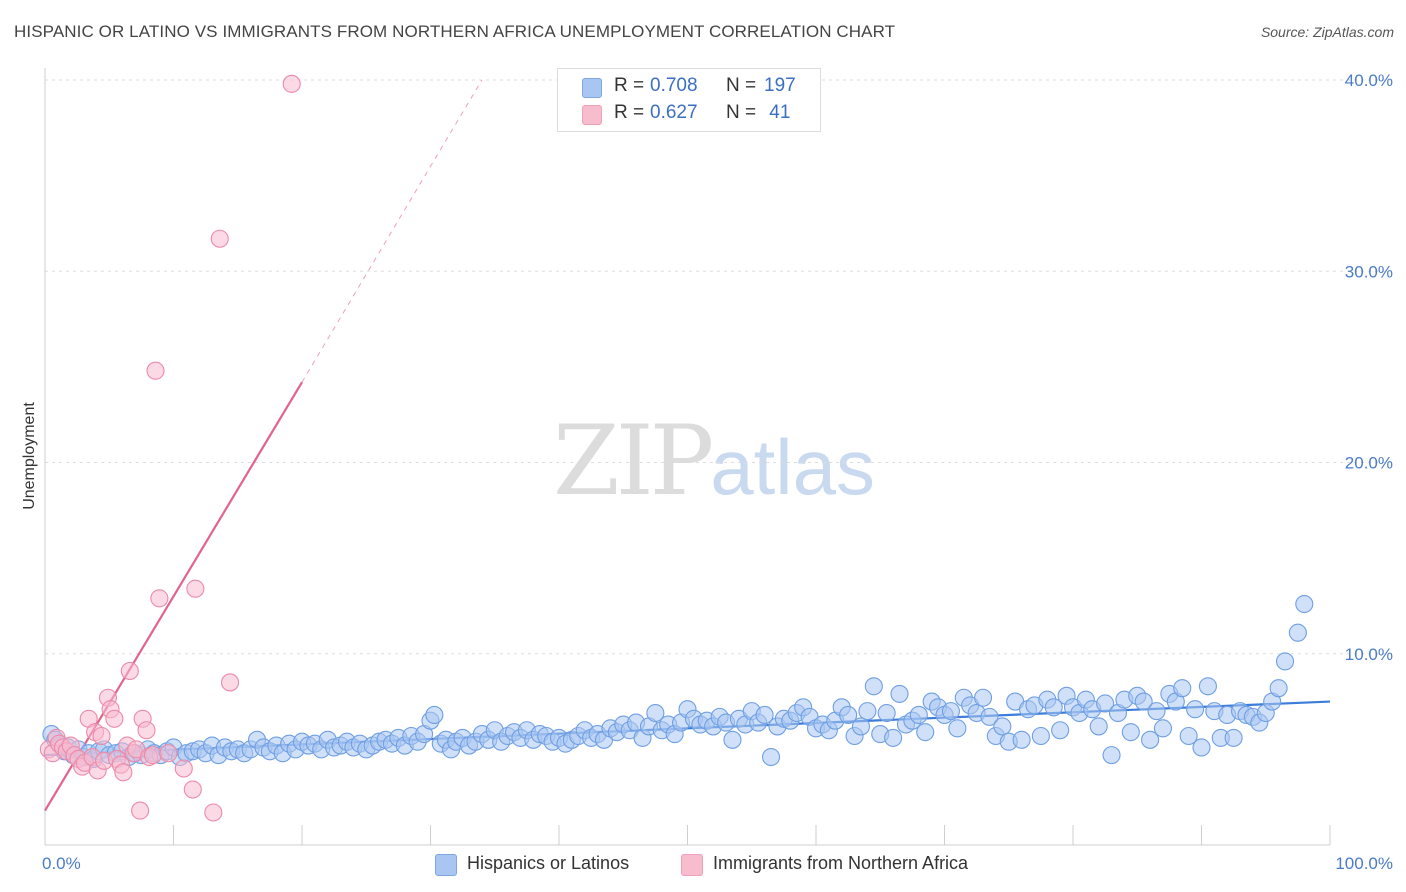 Image resolution: width=1406 pixels, height=892 pixels. What do you see at coordinates (1364, 863) in the screenshot?
I see `x-tick-label: 100.0%` at bounding box center [1364, 863].